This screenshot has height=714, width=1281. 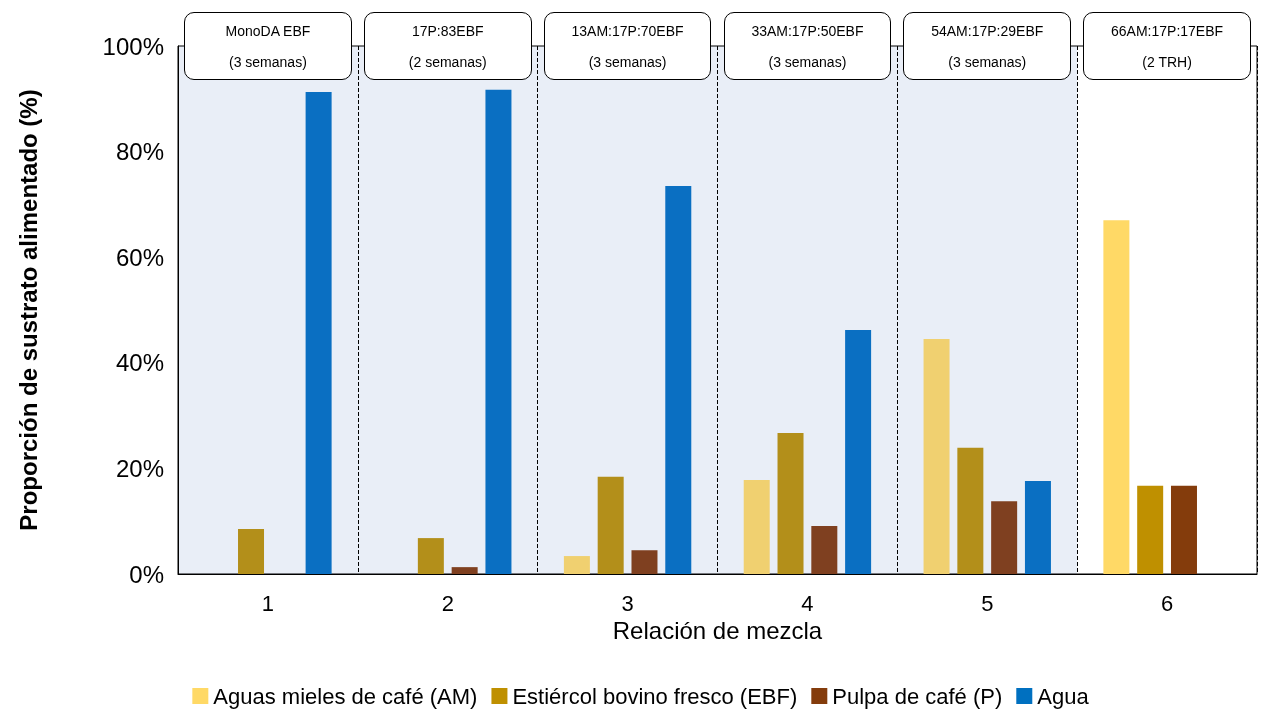 I want to click on label-box: 13AM:17P:70EBF (3 semanas), so click(x=627, y=46).